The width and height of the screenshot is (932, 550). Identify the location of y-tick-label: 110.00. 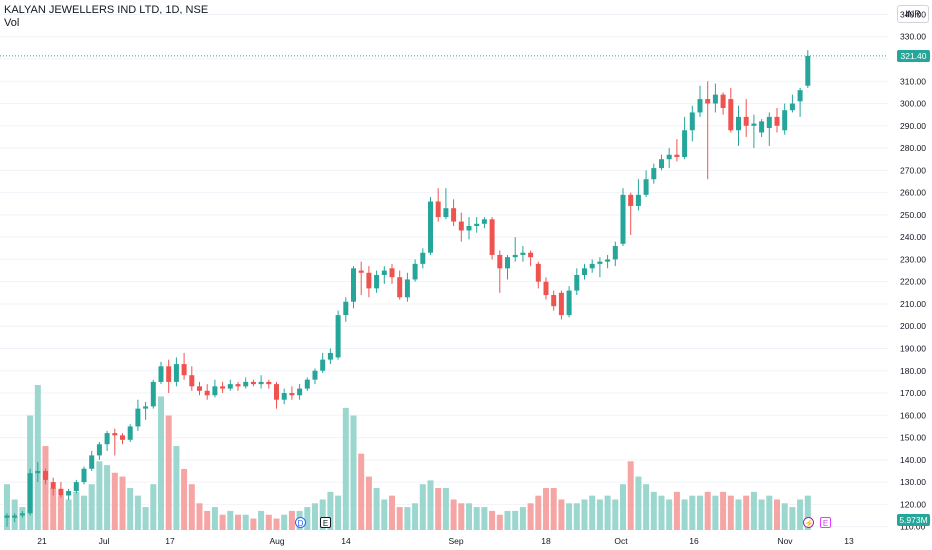
(913, 527).